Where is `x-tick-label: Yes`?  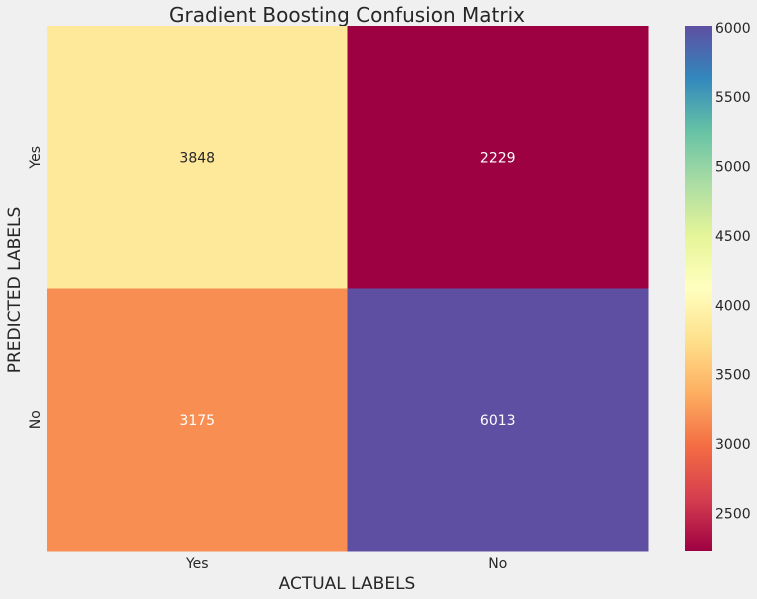 x-tick-label: Yes is located at coordinates (197, 564).